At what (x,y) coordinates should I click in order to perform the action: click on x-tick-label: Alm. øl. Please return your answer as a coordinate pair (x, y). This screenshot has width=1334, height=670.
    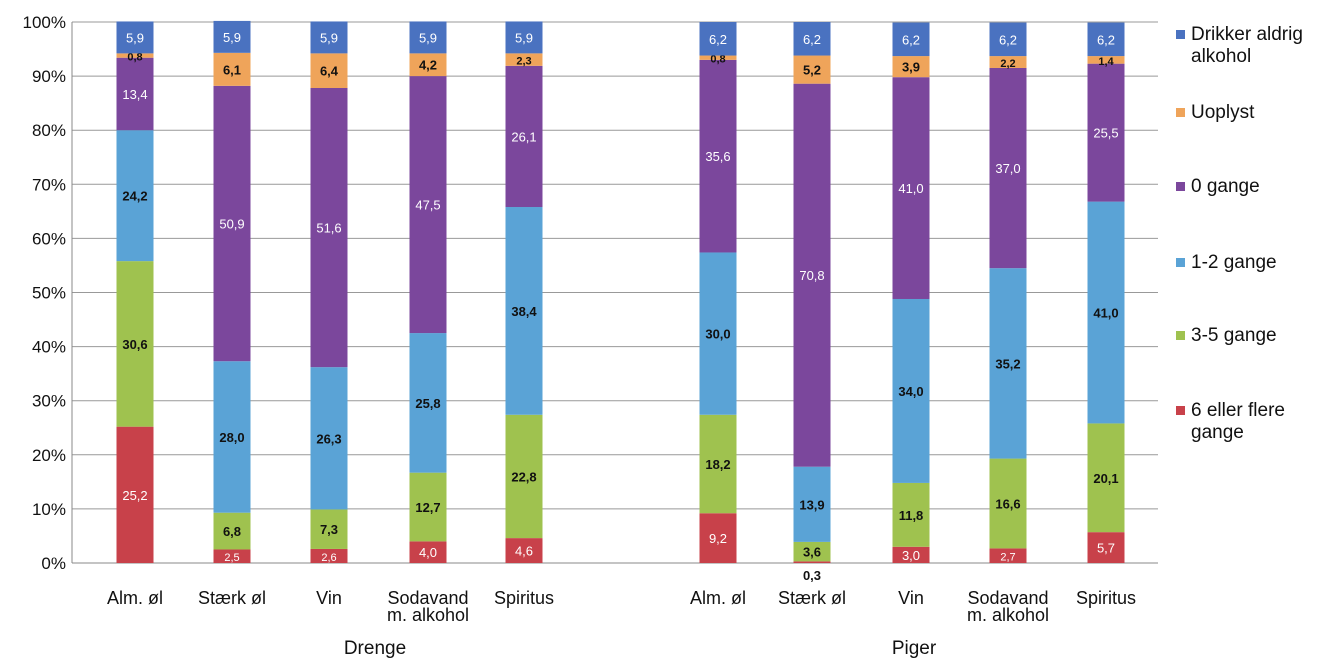
    Looking at the image, I should click on (135, 598).